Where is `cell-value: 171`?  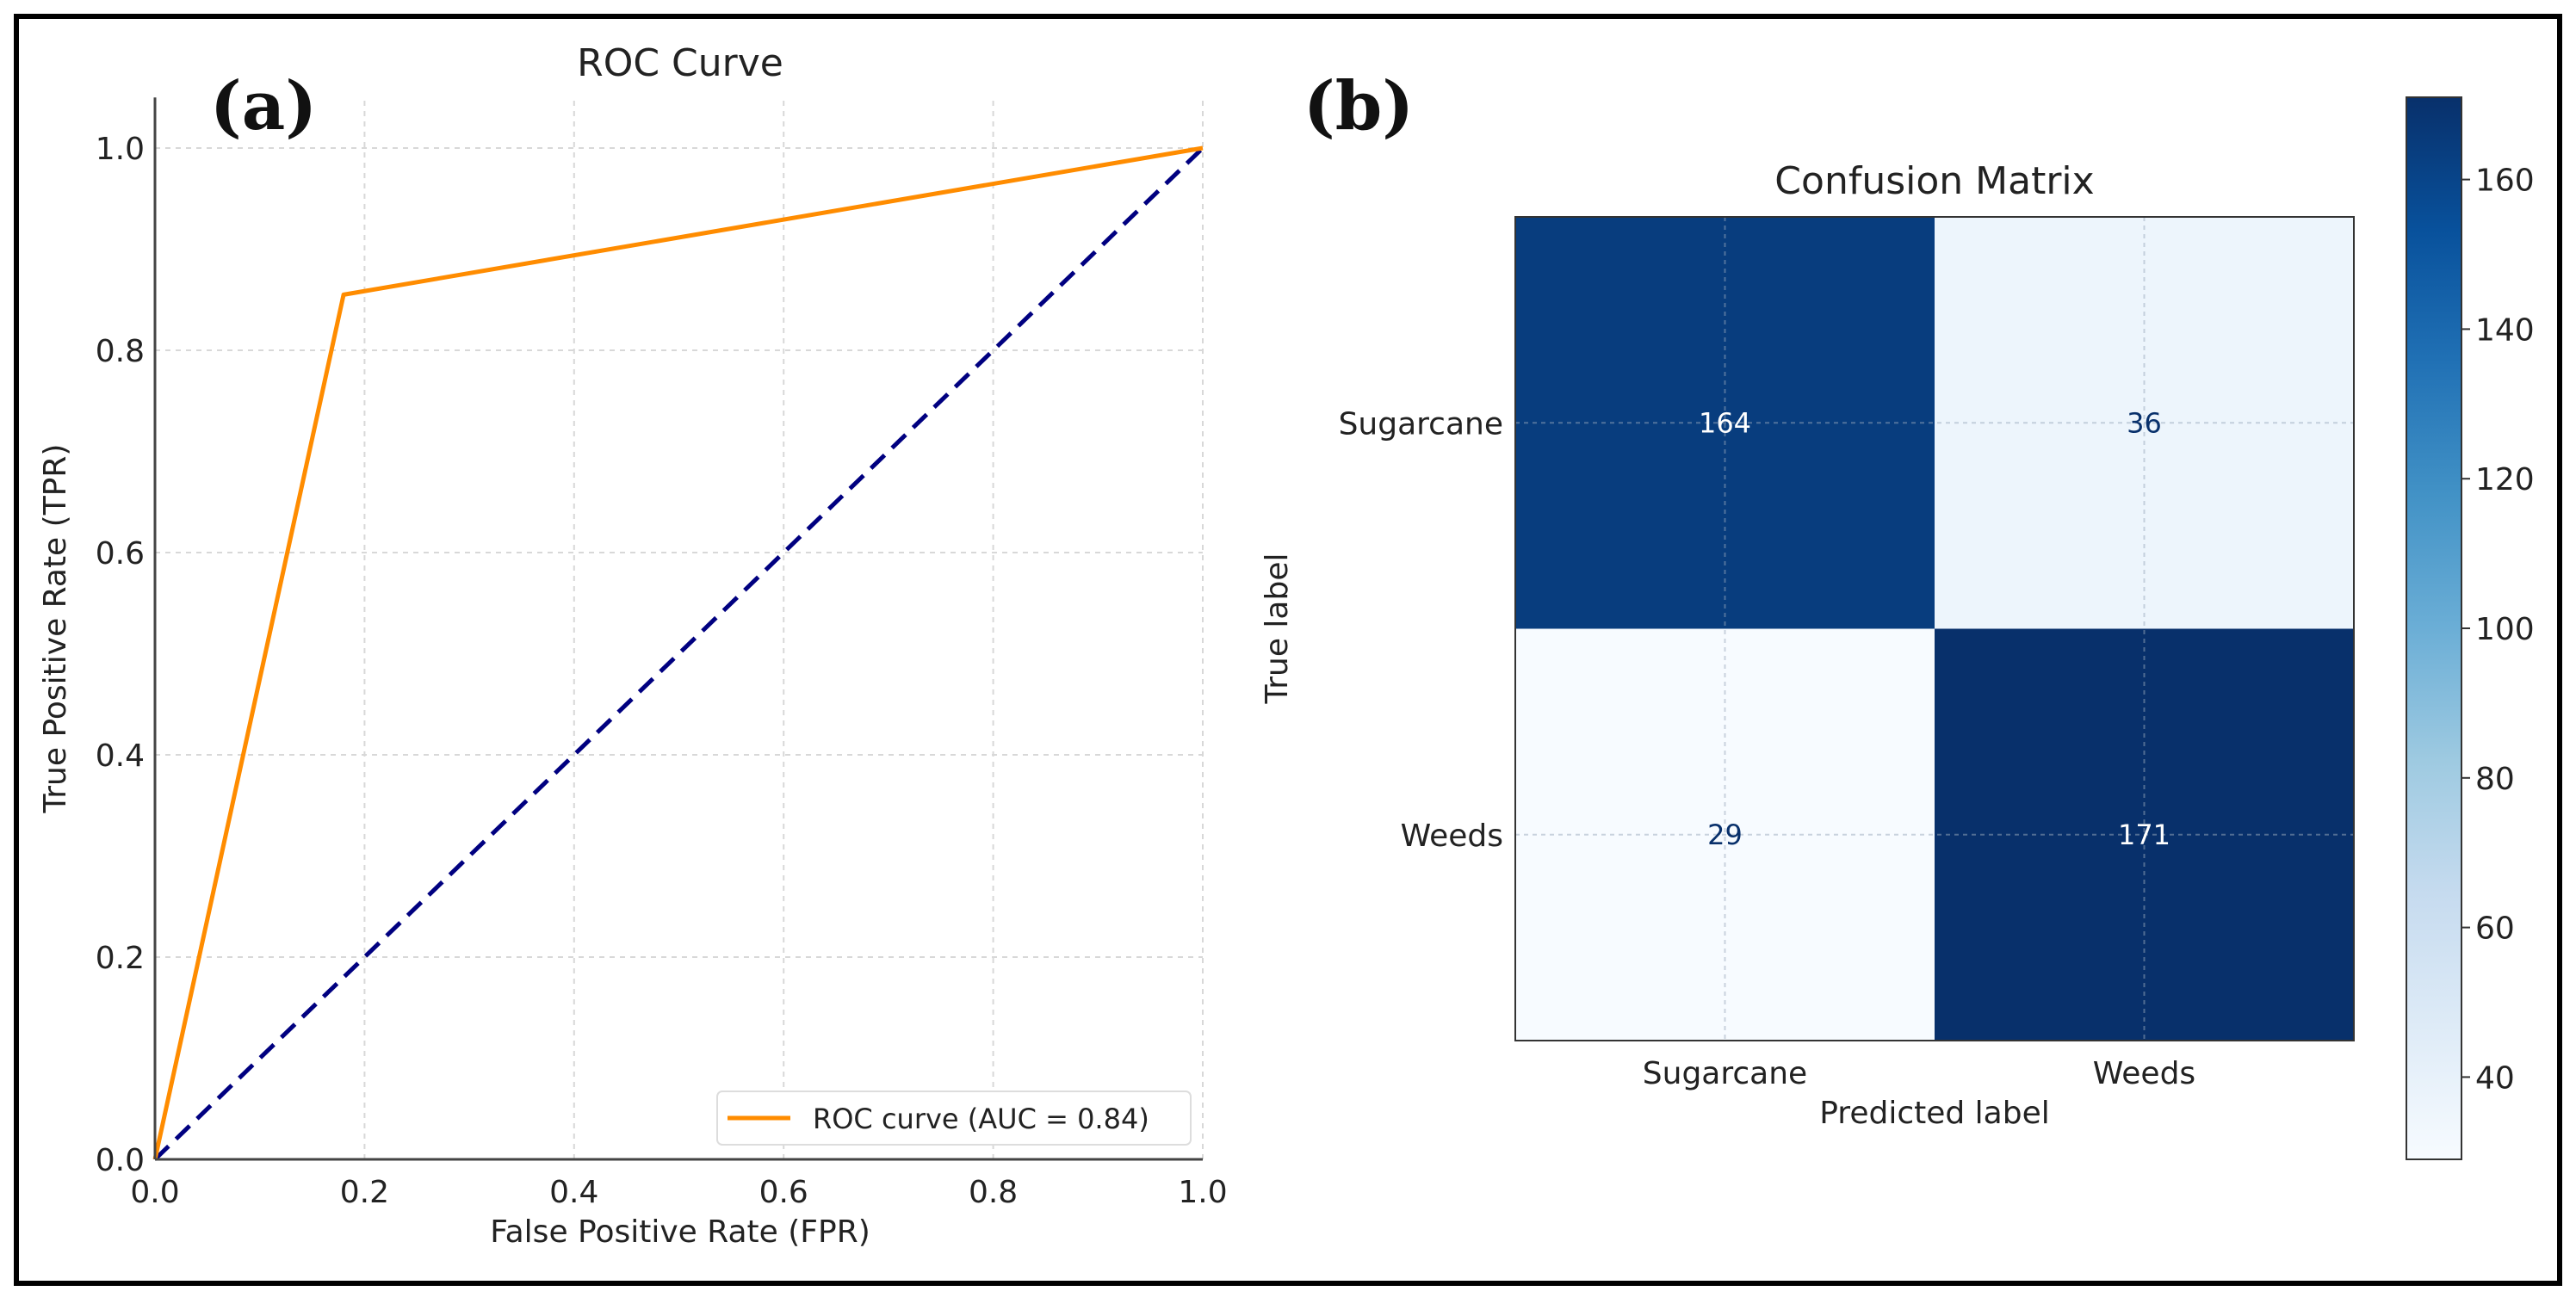 cell-value: 171 is located at coordinates (2144, 835).